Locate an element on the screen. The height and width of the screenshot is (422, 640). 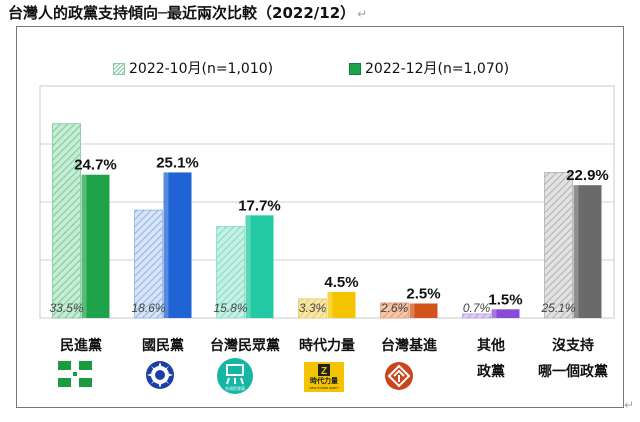
category-label: 其他 is located at coordinates (491, 345).